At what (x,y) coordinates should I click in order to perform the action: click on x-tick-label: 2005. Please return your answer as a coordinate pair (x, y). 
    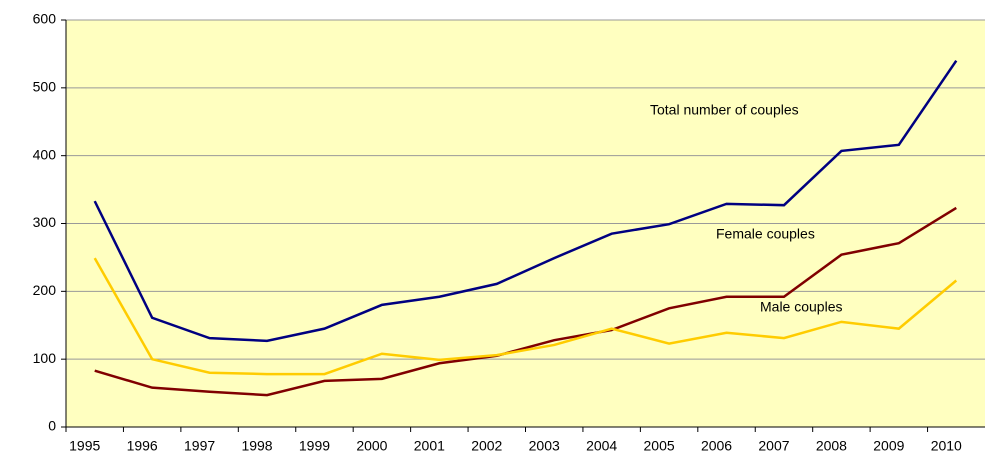
    Looking at the image, I should click on (659, 446).